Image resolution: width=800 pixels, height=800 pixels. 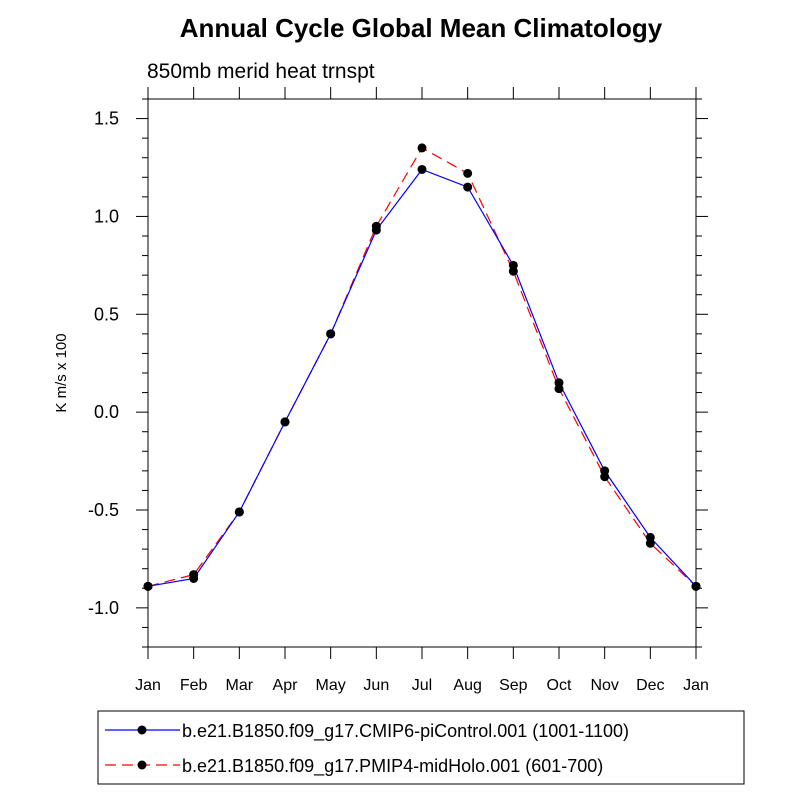 What do you see at coordinates (106, 314) in the screenshot?
I see `y-tick-label: 0.5` at bounding box center [106, 314].